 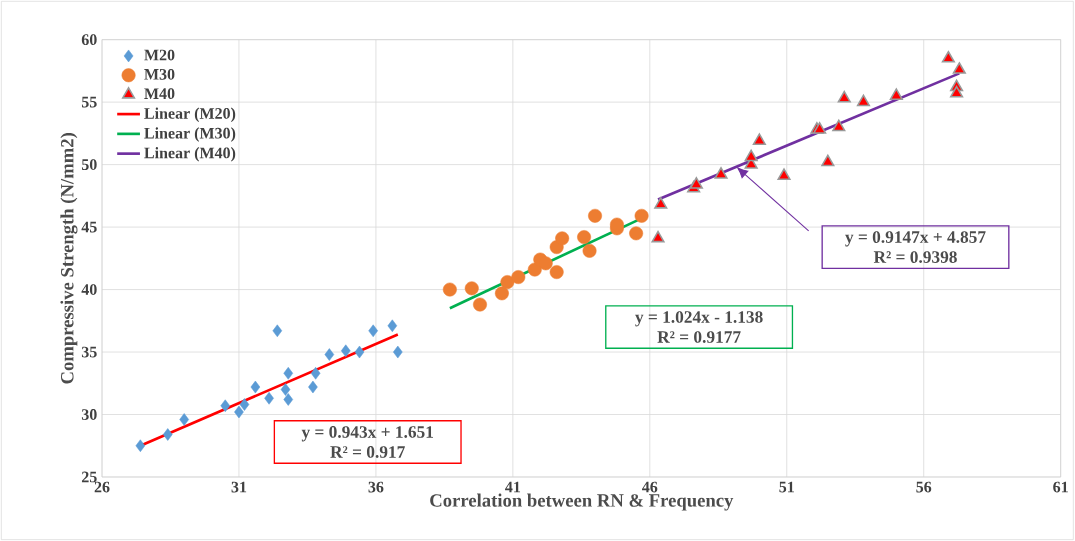 What do you see at coordinates (376, 487) in the screenshot?
I see `x-tick-label: 36` at bounding box center [376, 487].